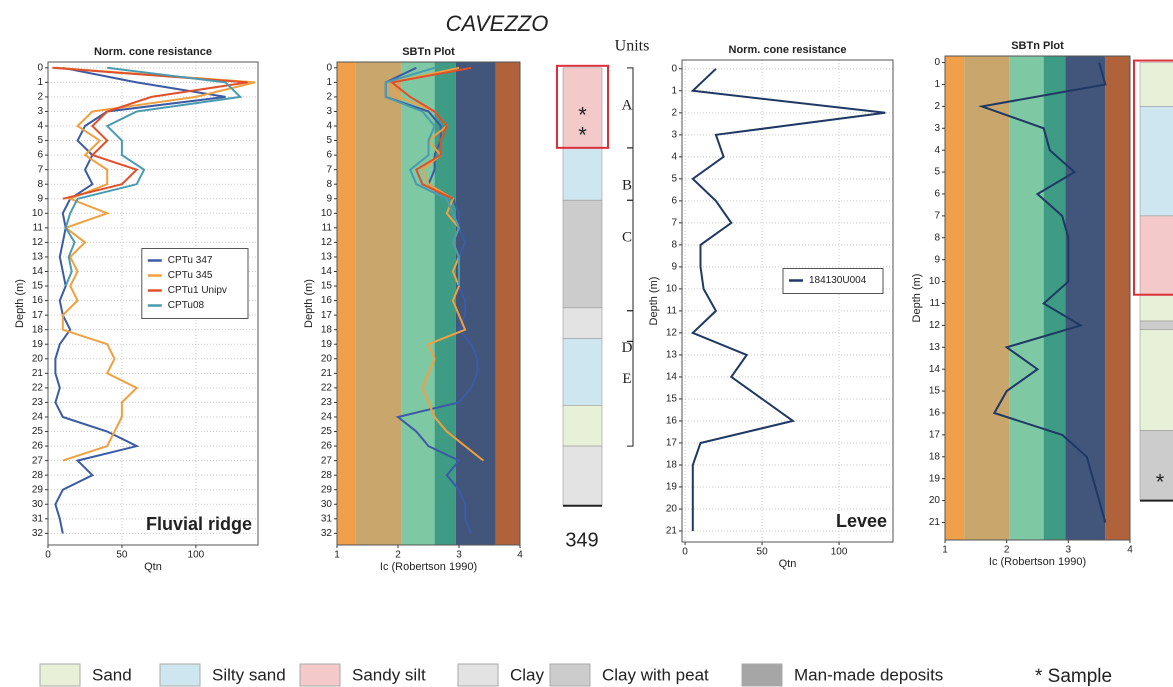  Describe the element at coordinates (672, 487) in the screenshot. I see `y-tick-label: 19` at that location.